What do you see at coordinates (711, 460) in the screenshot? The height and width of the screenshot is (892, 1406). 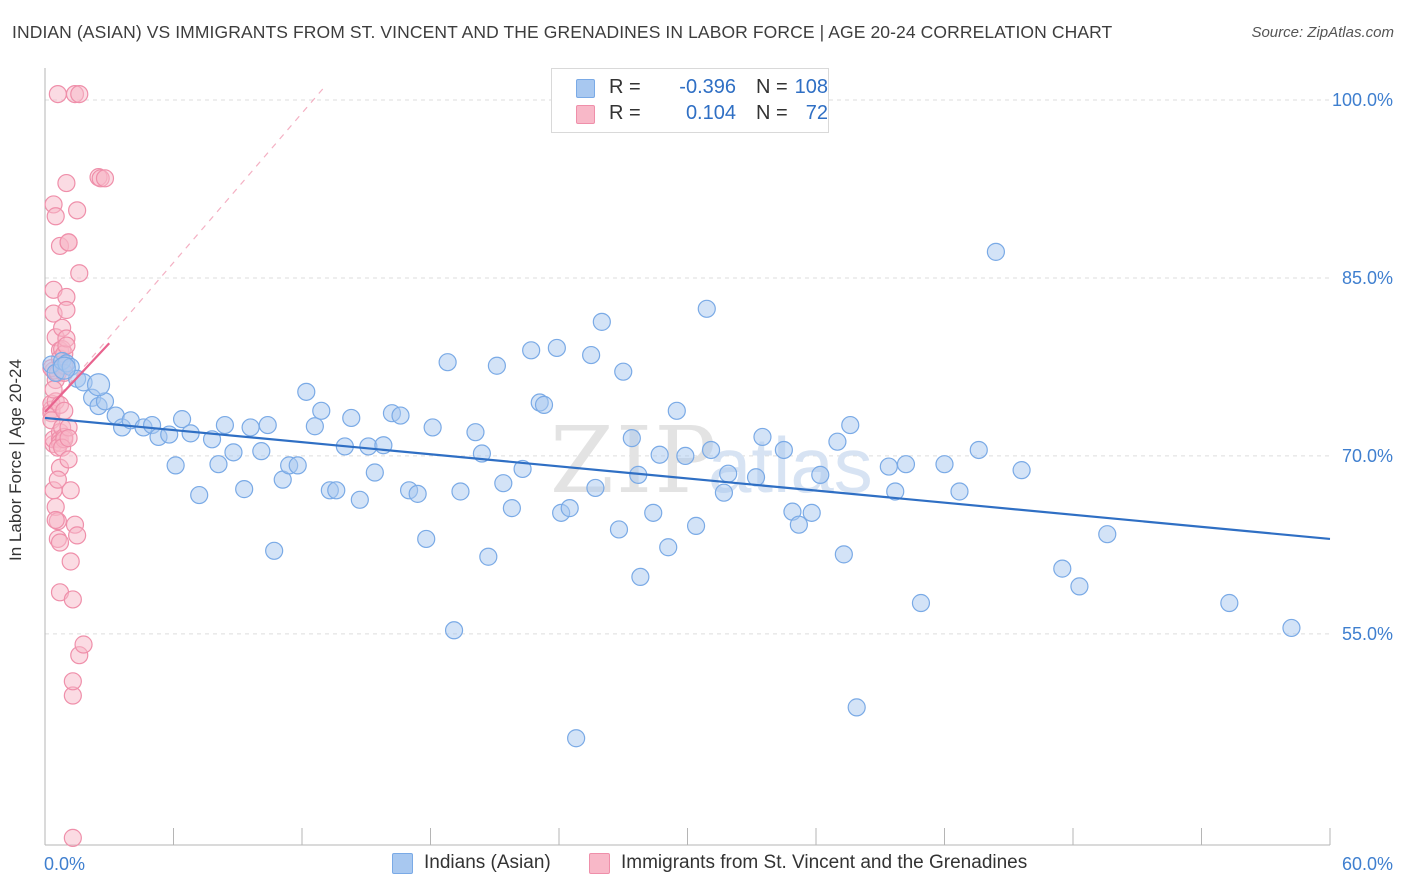 I see `watermark: ZIP atlas` at bounding box center [711, 460].